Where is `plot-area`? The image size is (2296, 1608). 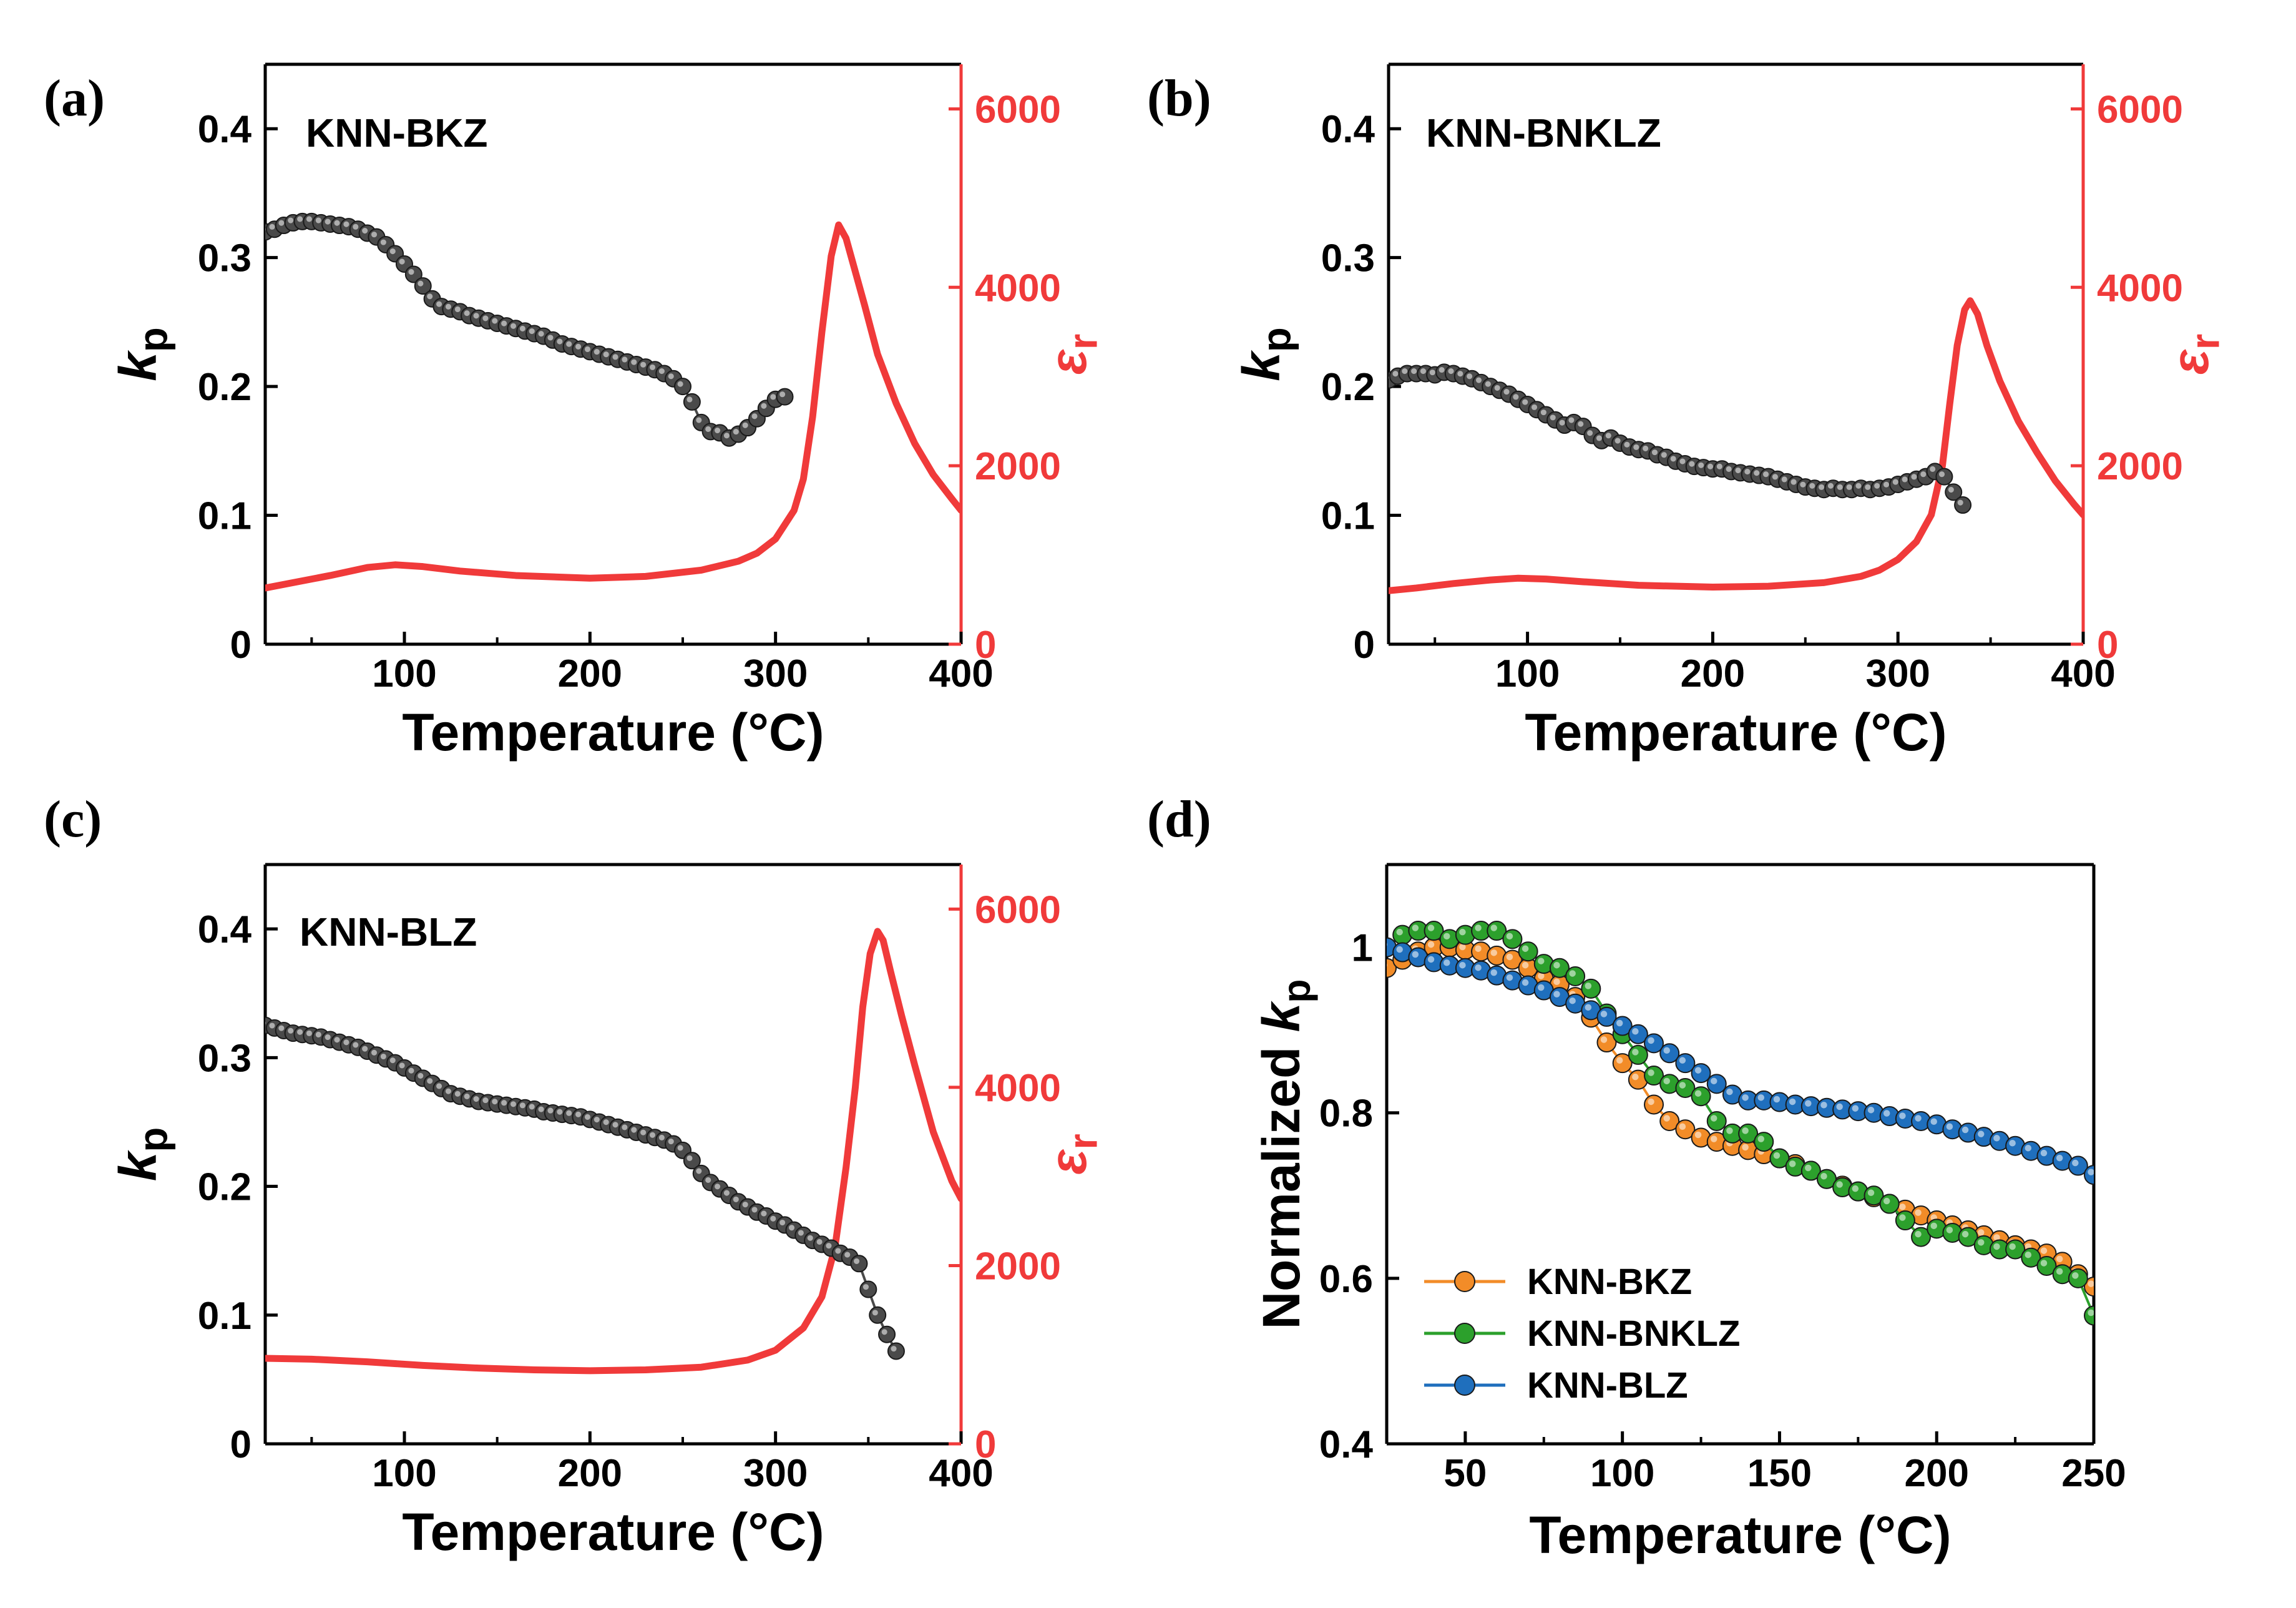 plot-area is located at coordinates (1737, 1123).